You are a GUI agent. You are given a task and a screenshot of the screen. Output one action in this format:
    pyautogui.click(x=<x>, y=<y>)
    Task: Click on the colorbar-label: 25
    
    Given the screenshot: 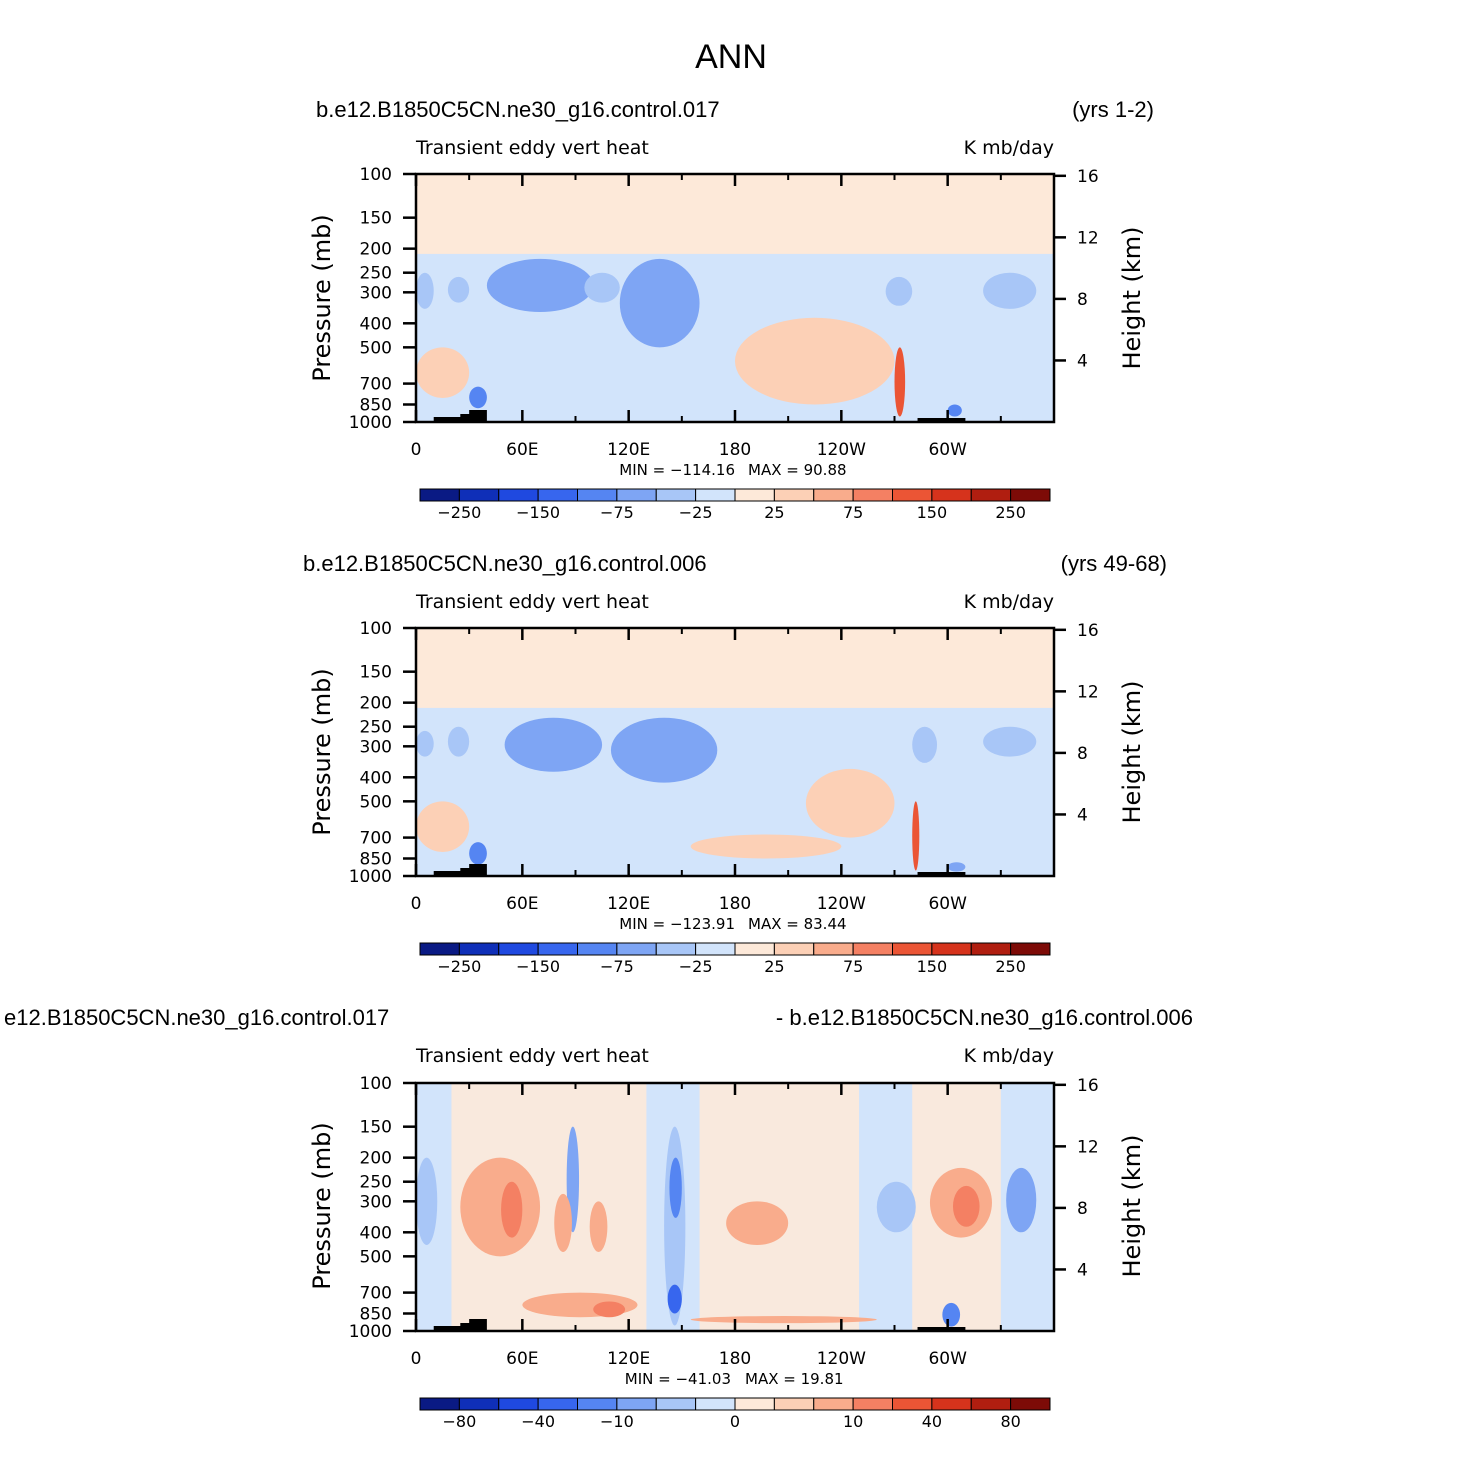 What is the action you would take?
    pyautogui.click(x=774, y=966)
    